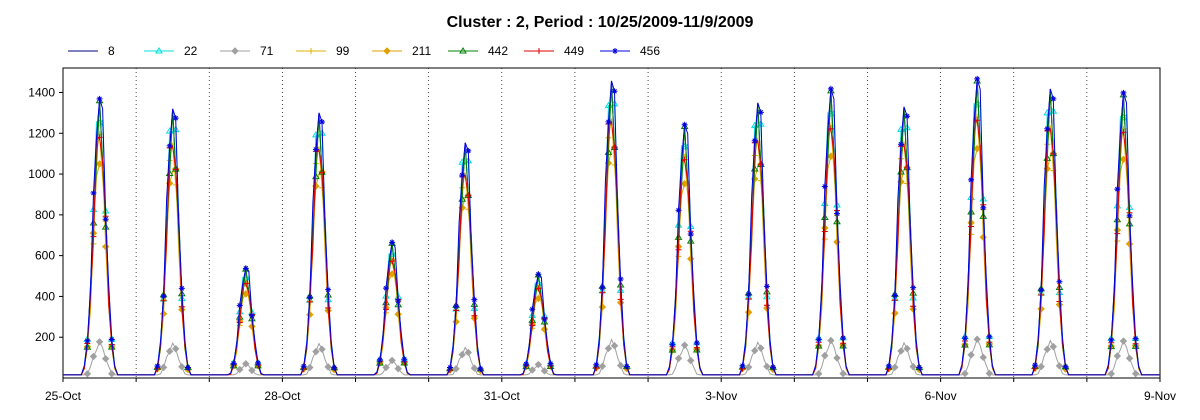  I want to click on legend-item-71: 71, so click(247, 51).